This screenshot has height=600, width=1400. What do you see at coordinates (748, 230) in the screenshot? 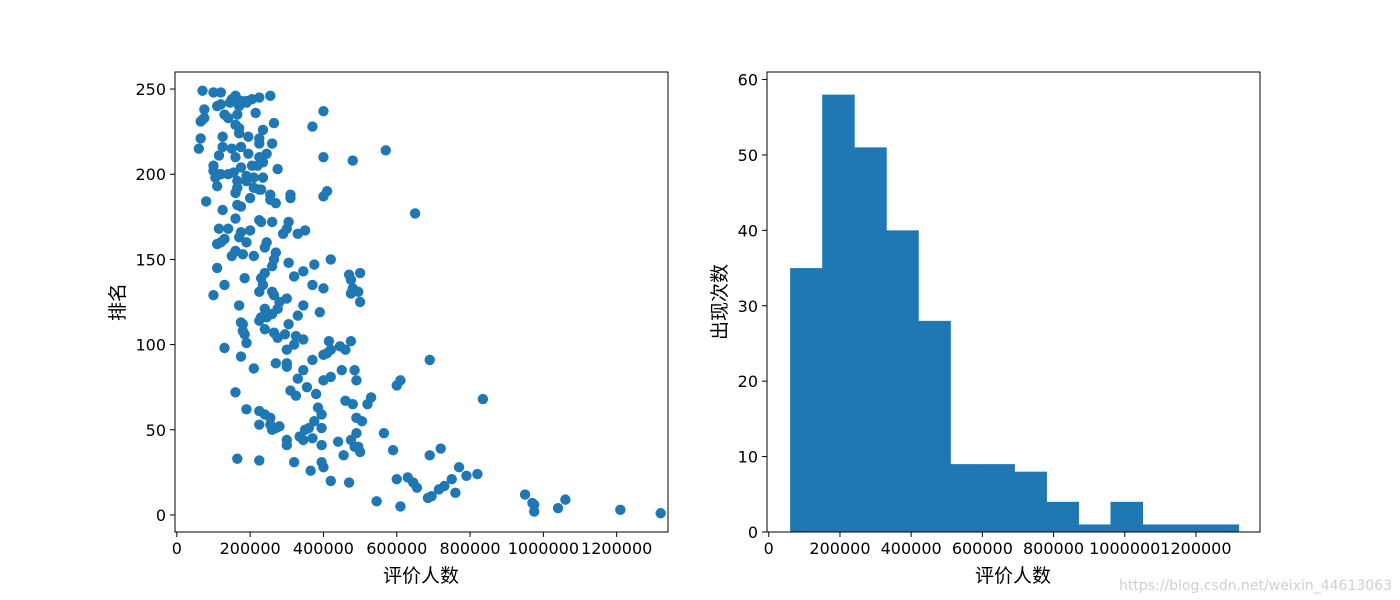
I see `histogram-y-tick-label: 40` at bounding box center [748, 230].